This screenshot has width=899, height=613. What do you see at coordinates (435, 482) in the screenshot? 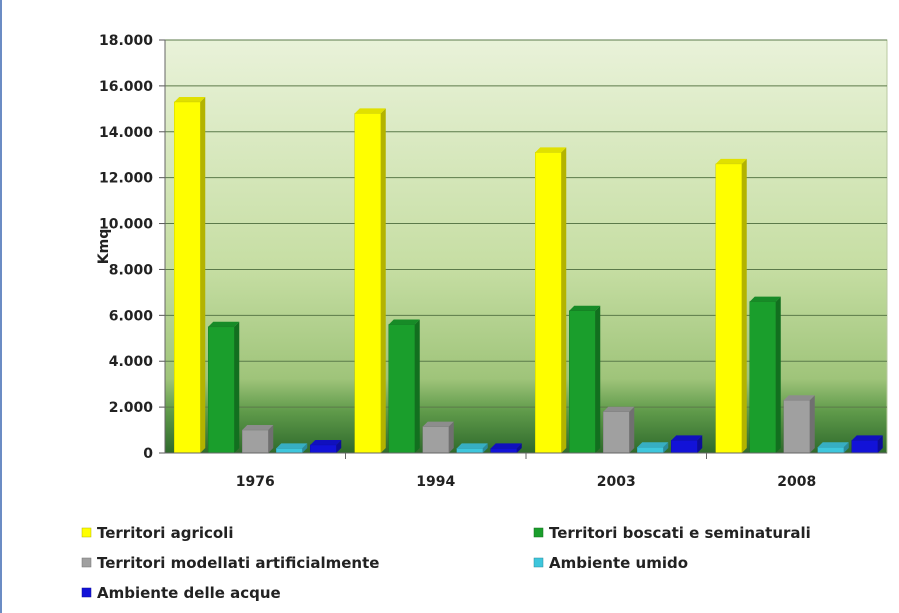
I see `x-tick-label: 1994` at bounding box center [435, 482].